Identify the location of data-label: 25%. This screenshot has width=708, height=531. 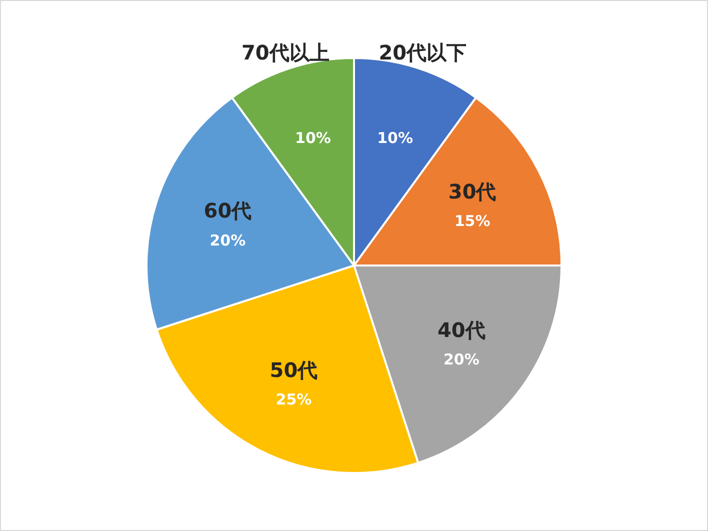
(294, 399).